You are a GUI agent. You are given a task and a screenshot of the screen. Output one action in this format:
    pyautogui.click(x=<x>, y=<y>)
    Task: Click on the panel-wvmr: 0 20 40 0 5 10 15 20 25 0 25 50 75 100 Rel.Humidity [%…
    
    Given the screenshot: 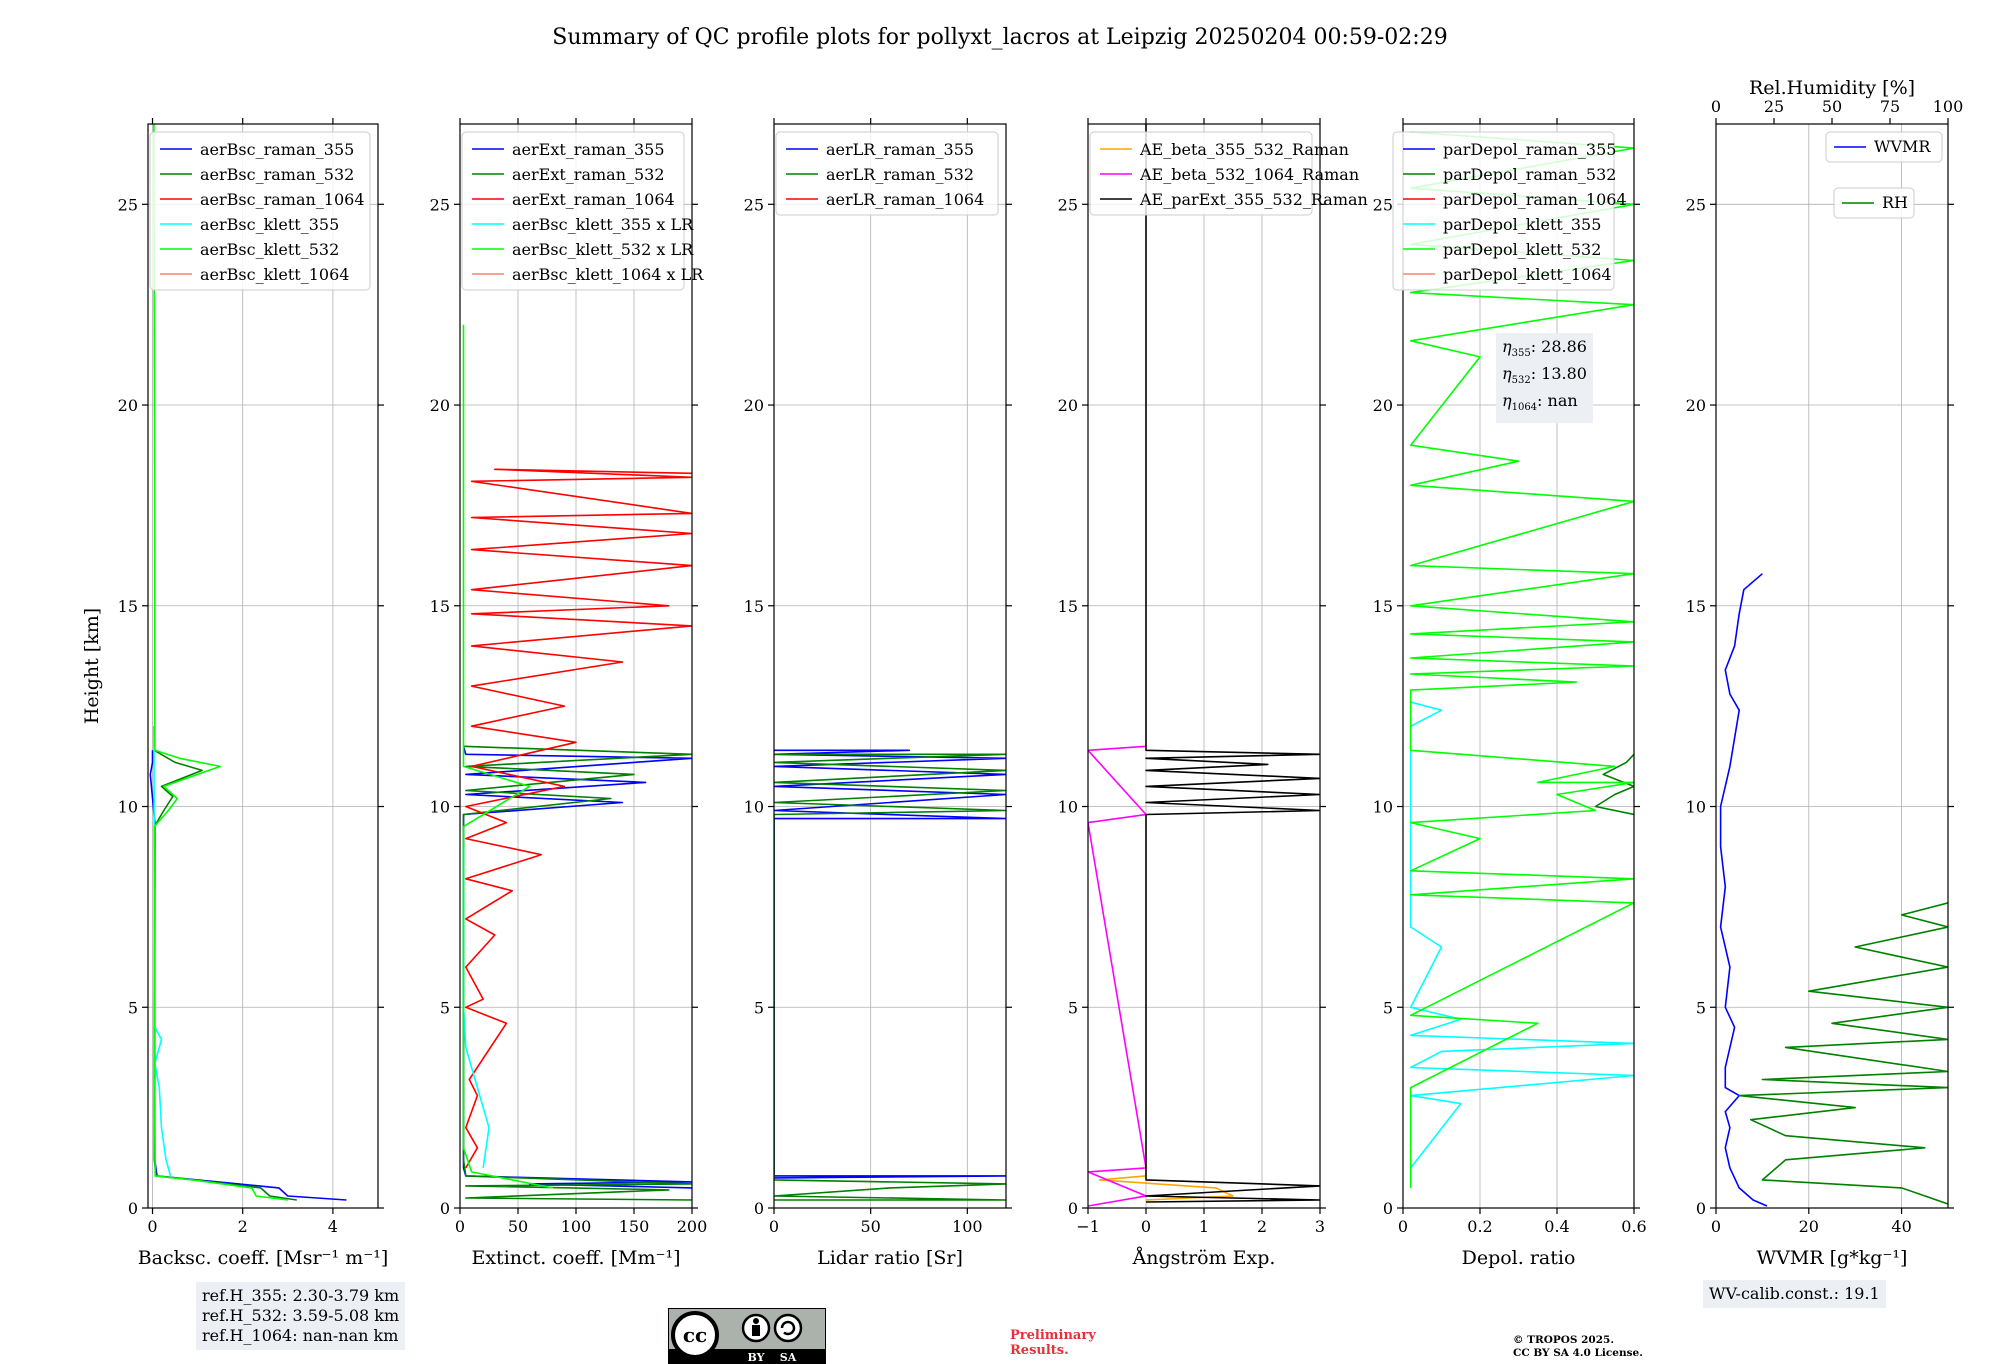 What is the action you would take?
    pyautogui.click(x=1825, y=673)
    